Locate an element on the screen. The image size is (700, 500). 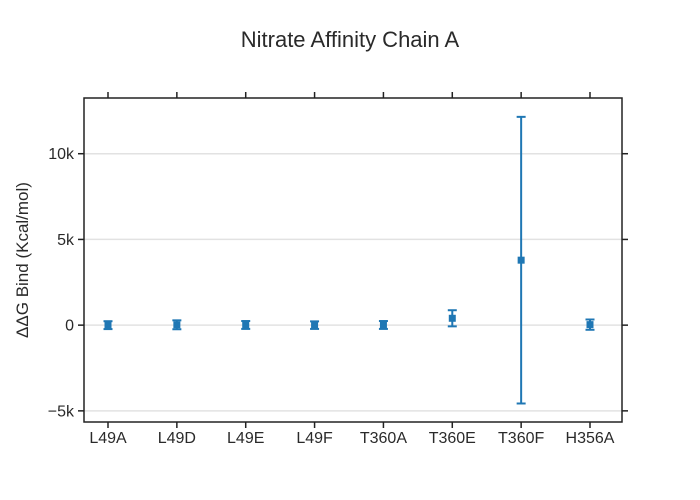
y-tick-label: 0 is located at coordinates (69, 326).